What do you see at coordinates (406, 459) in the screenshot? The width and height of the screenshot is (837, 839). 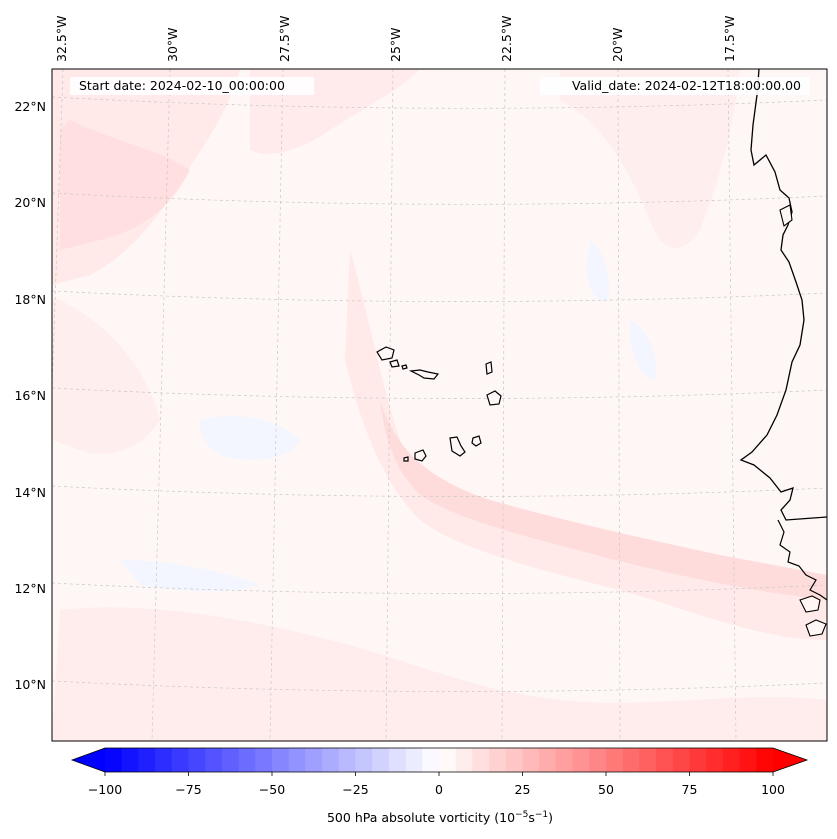 I see `island-brava` at bounding box center [406, 459].